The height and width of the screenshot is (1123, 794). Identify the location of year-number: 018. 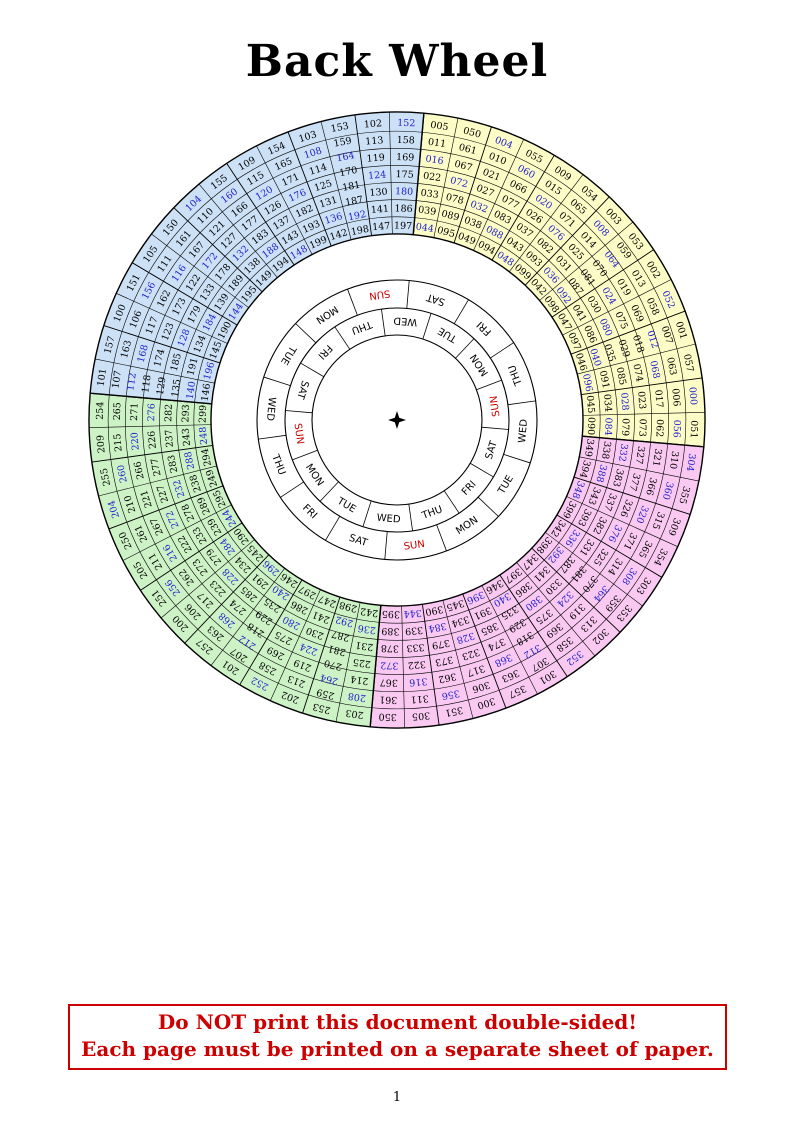
(638, 344).